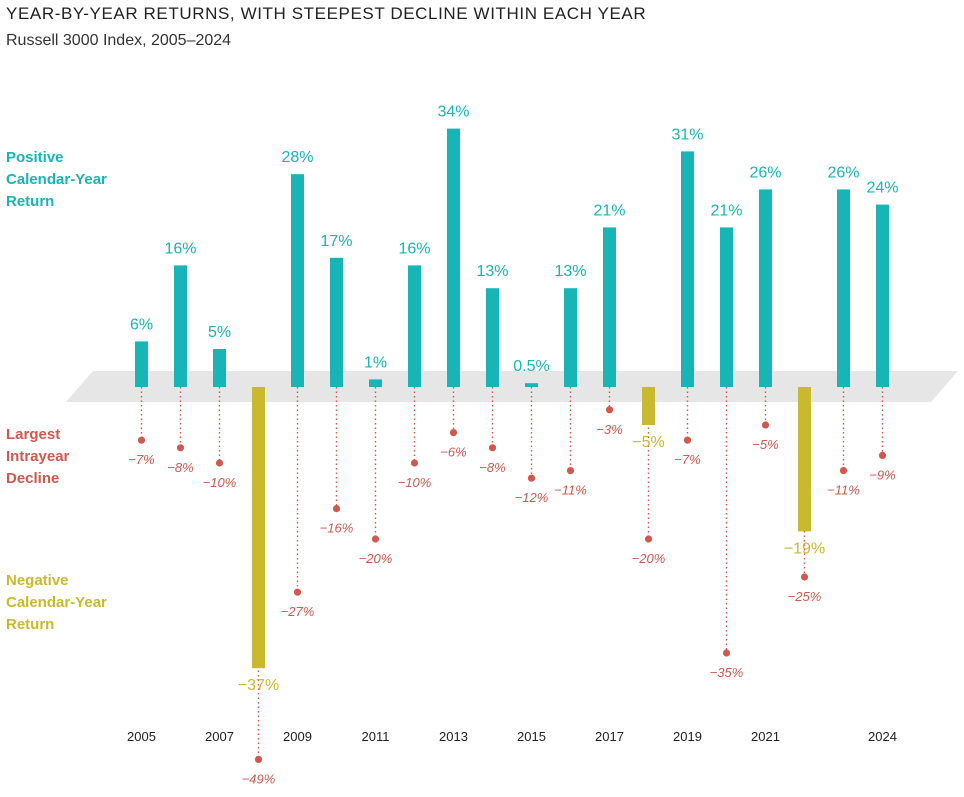 This screenshot has height=797, width=964. I want to click on return-label-2021: 26%, so click(765, 172).